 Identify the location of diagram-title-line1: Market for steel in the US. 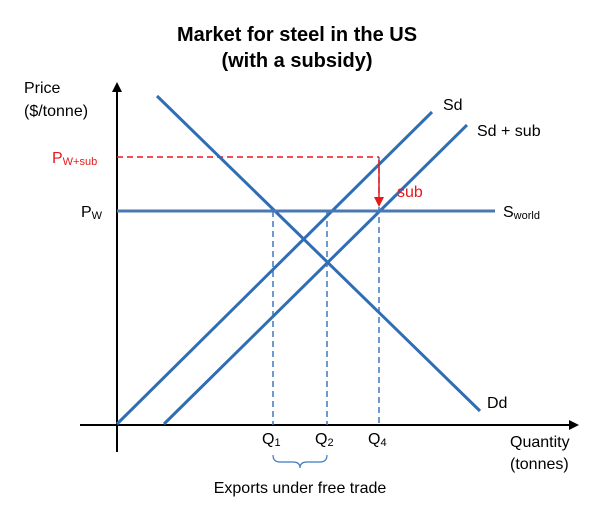
(297, 35).